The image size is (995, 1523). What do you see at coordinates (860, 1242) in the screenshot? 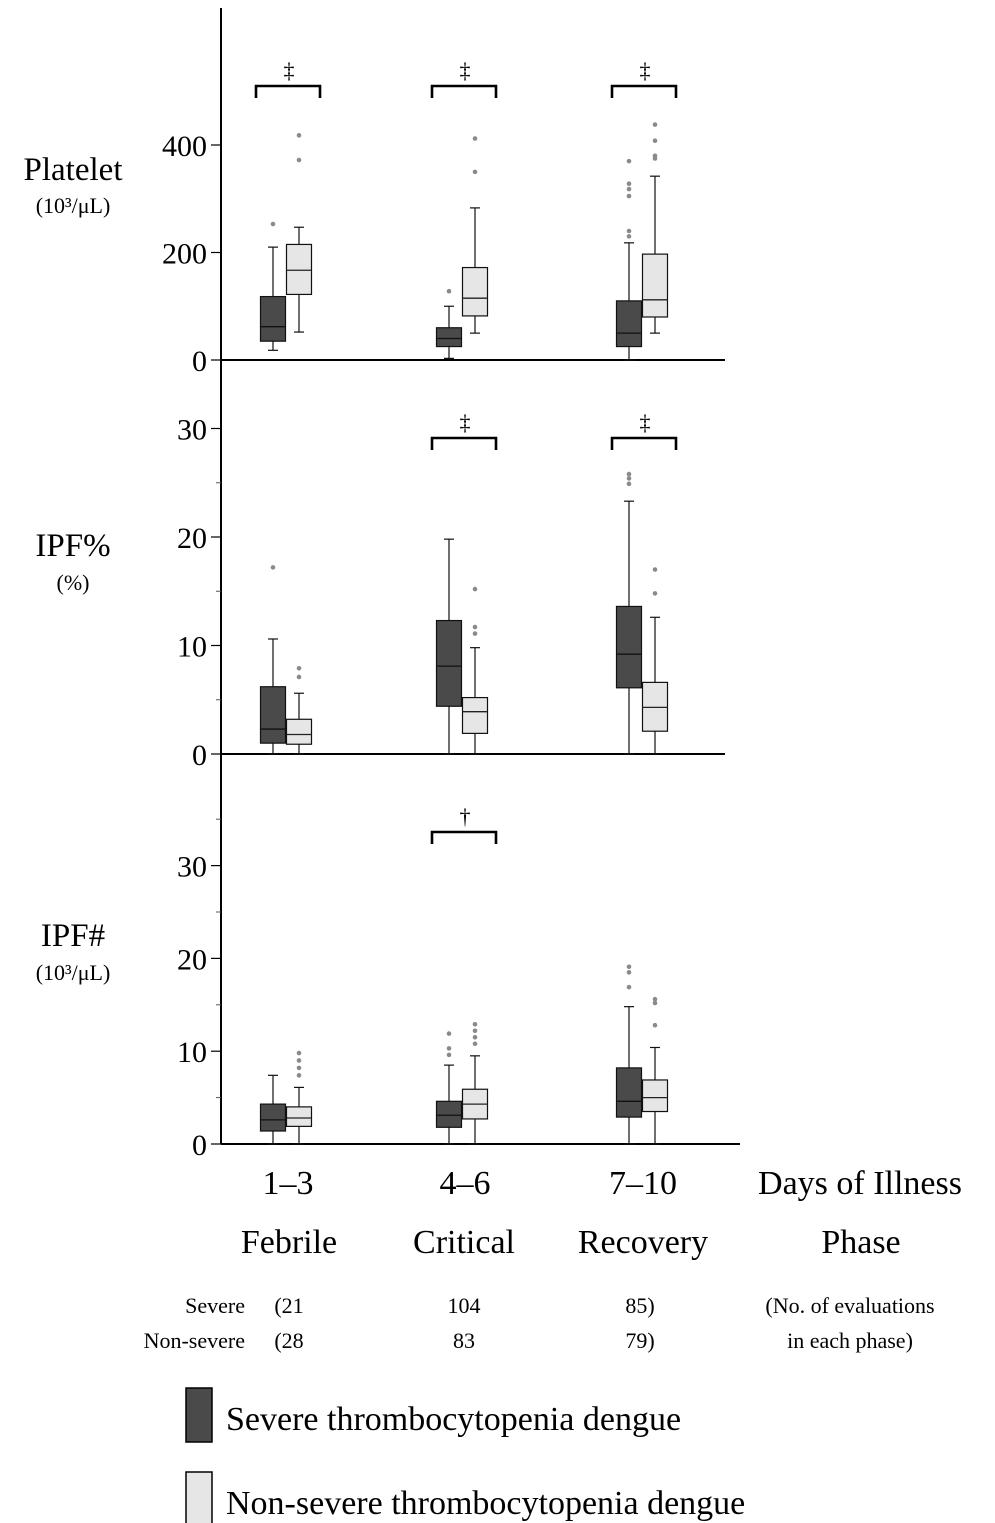
I see `phase-axis-title: Phase` at bounding box center [860, 1242].